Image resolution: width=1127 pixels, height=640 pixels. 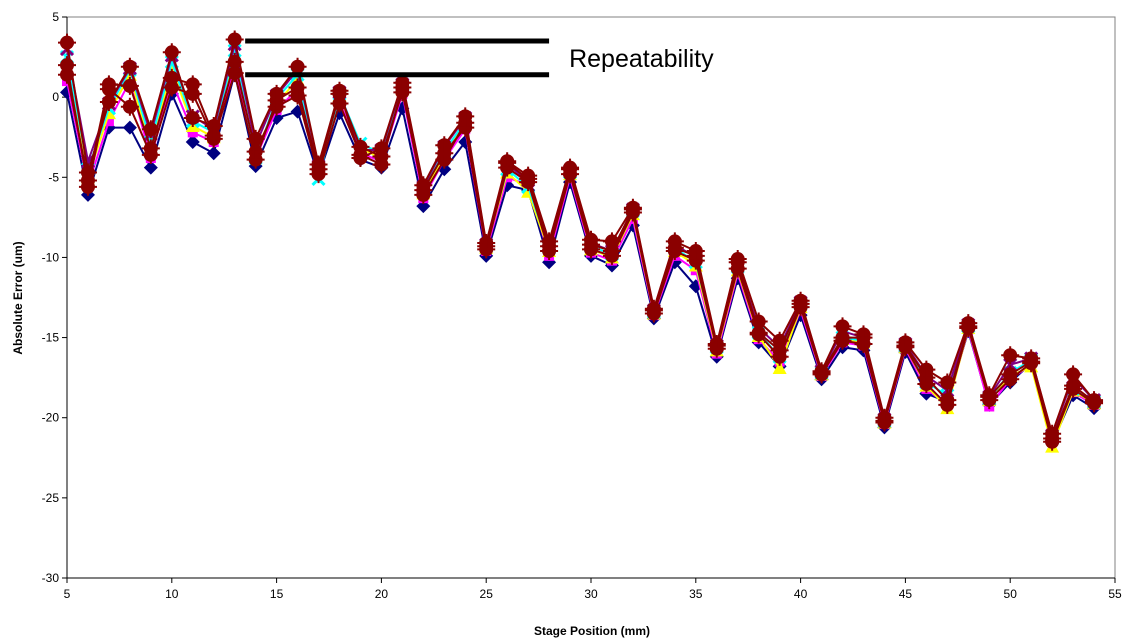 I want to click on x-tick-label: 5, so click(x=67, y=594).